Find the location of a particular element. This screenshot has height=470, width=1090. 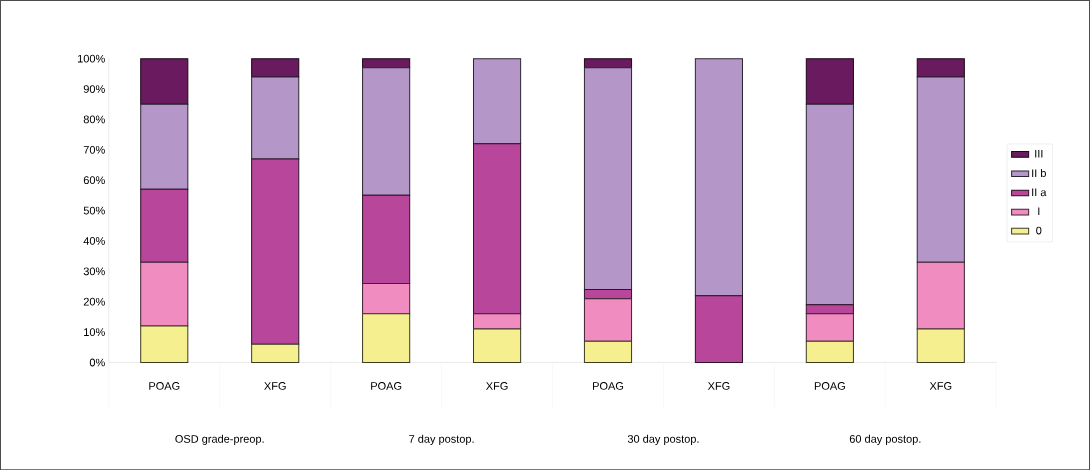

legend-label: II b is located at coordinates (1039, 172).